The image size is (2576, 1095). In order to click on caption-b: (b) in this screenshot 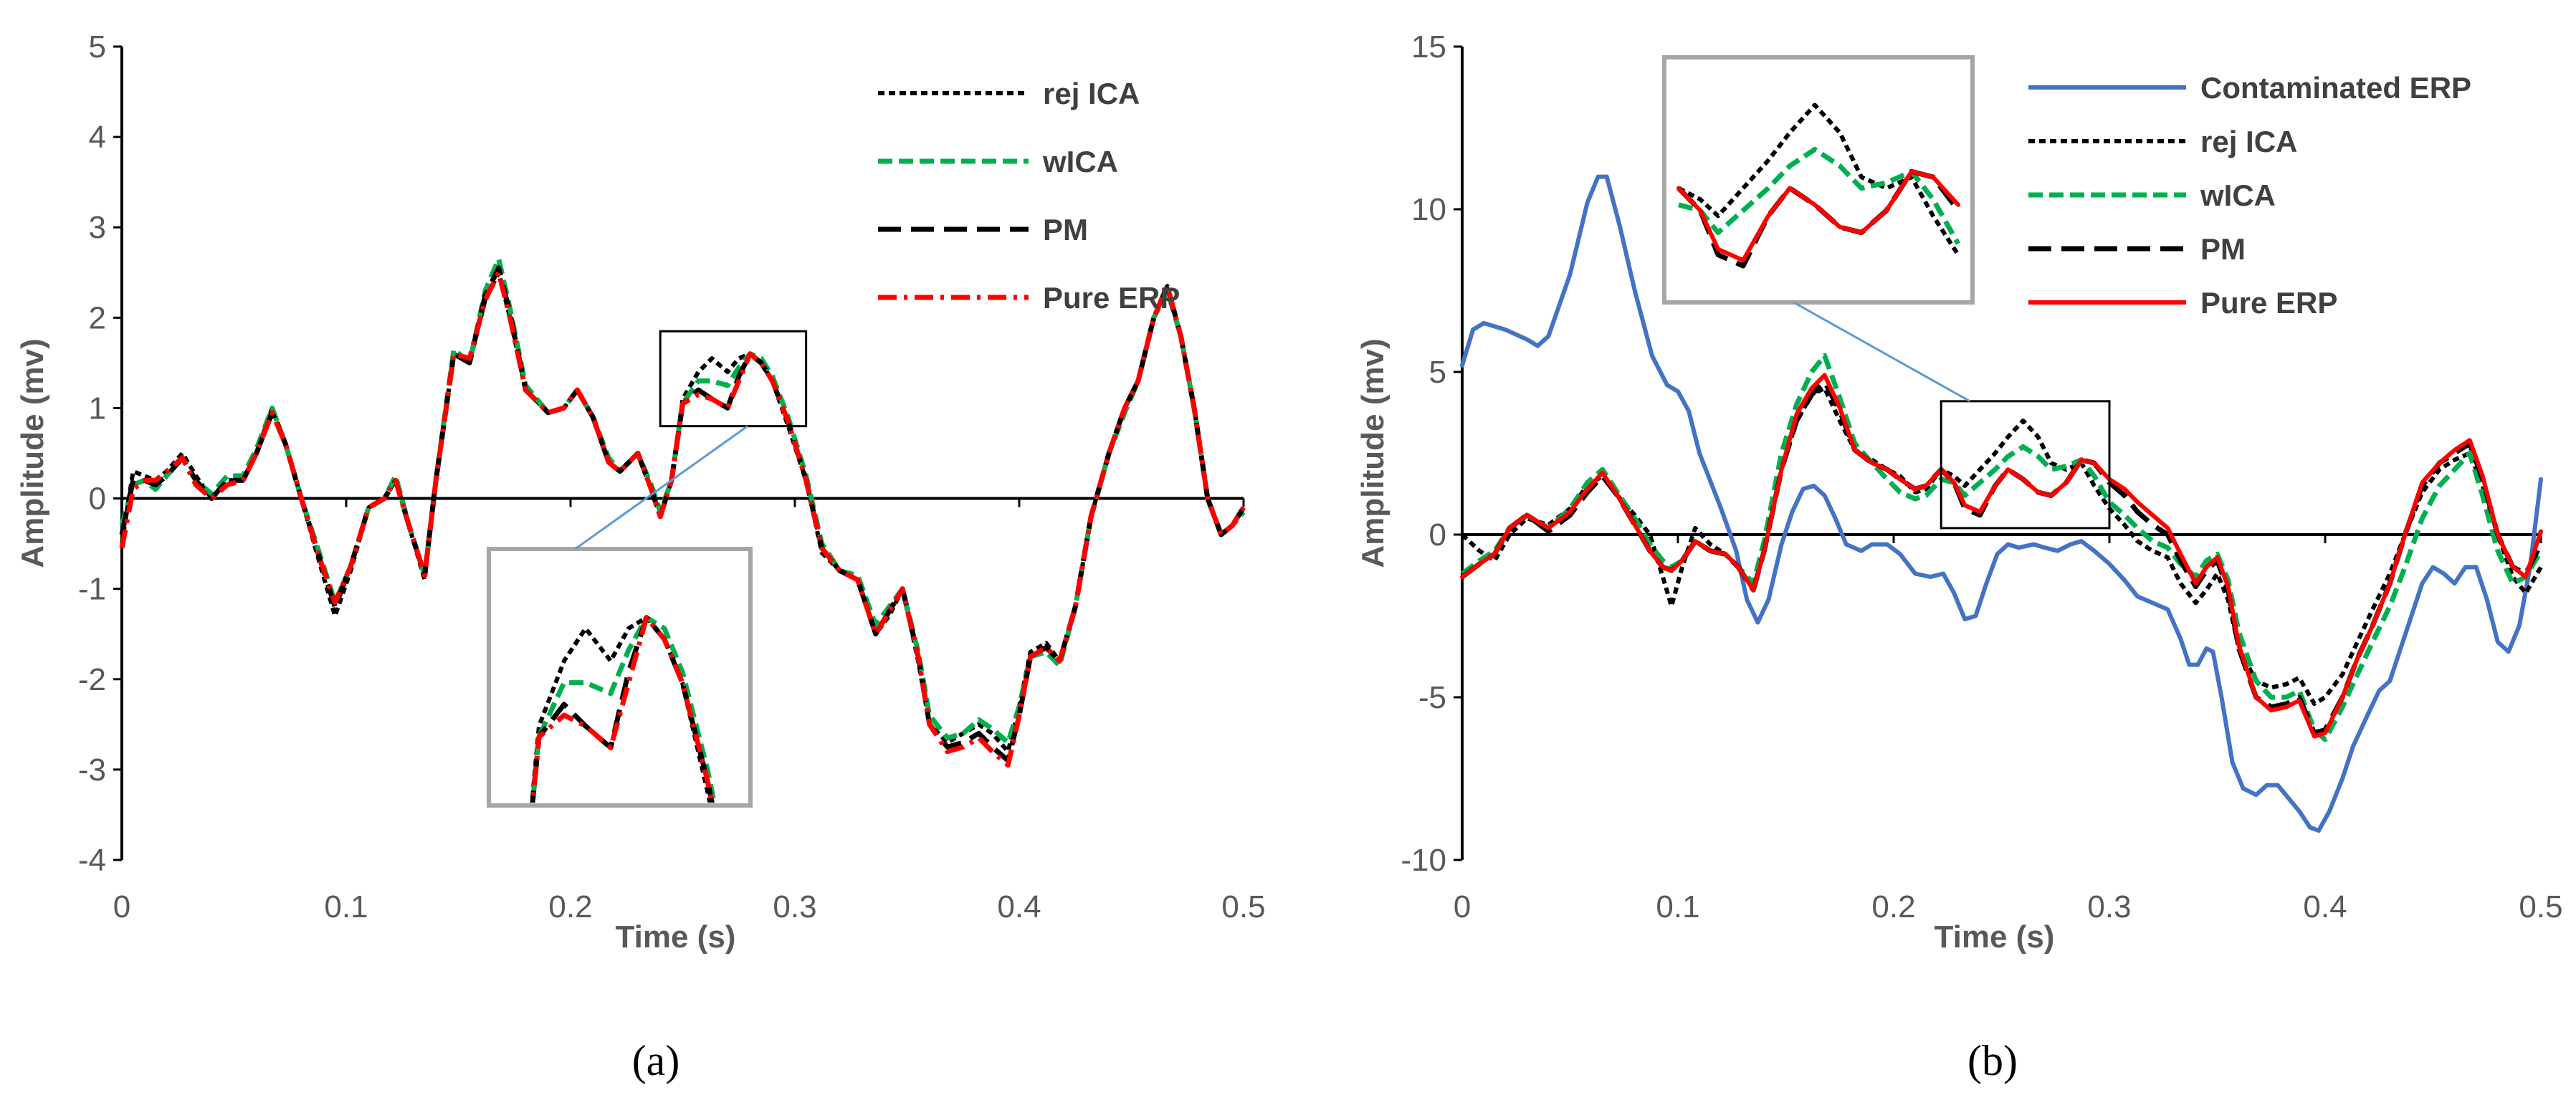, I will do `click(1992, 1060)`.